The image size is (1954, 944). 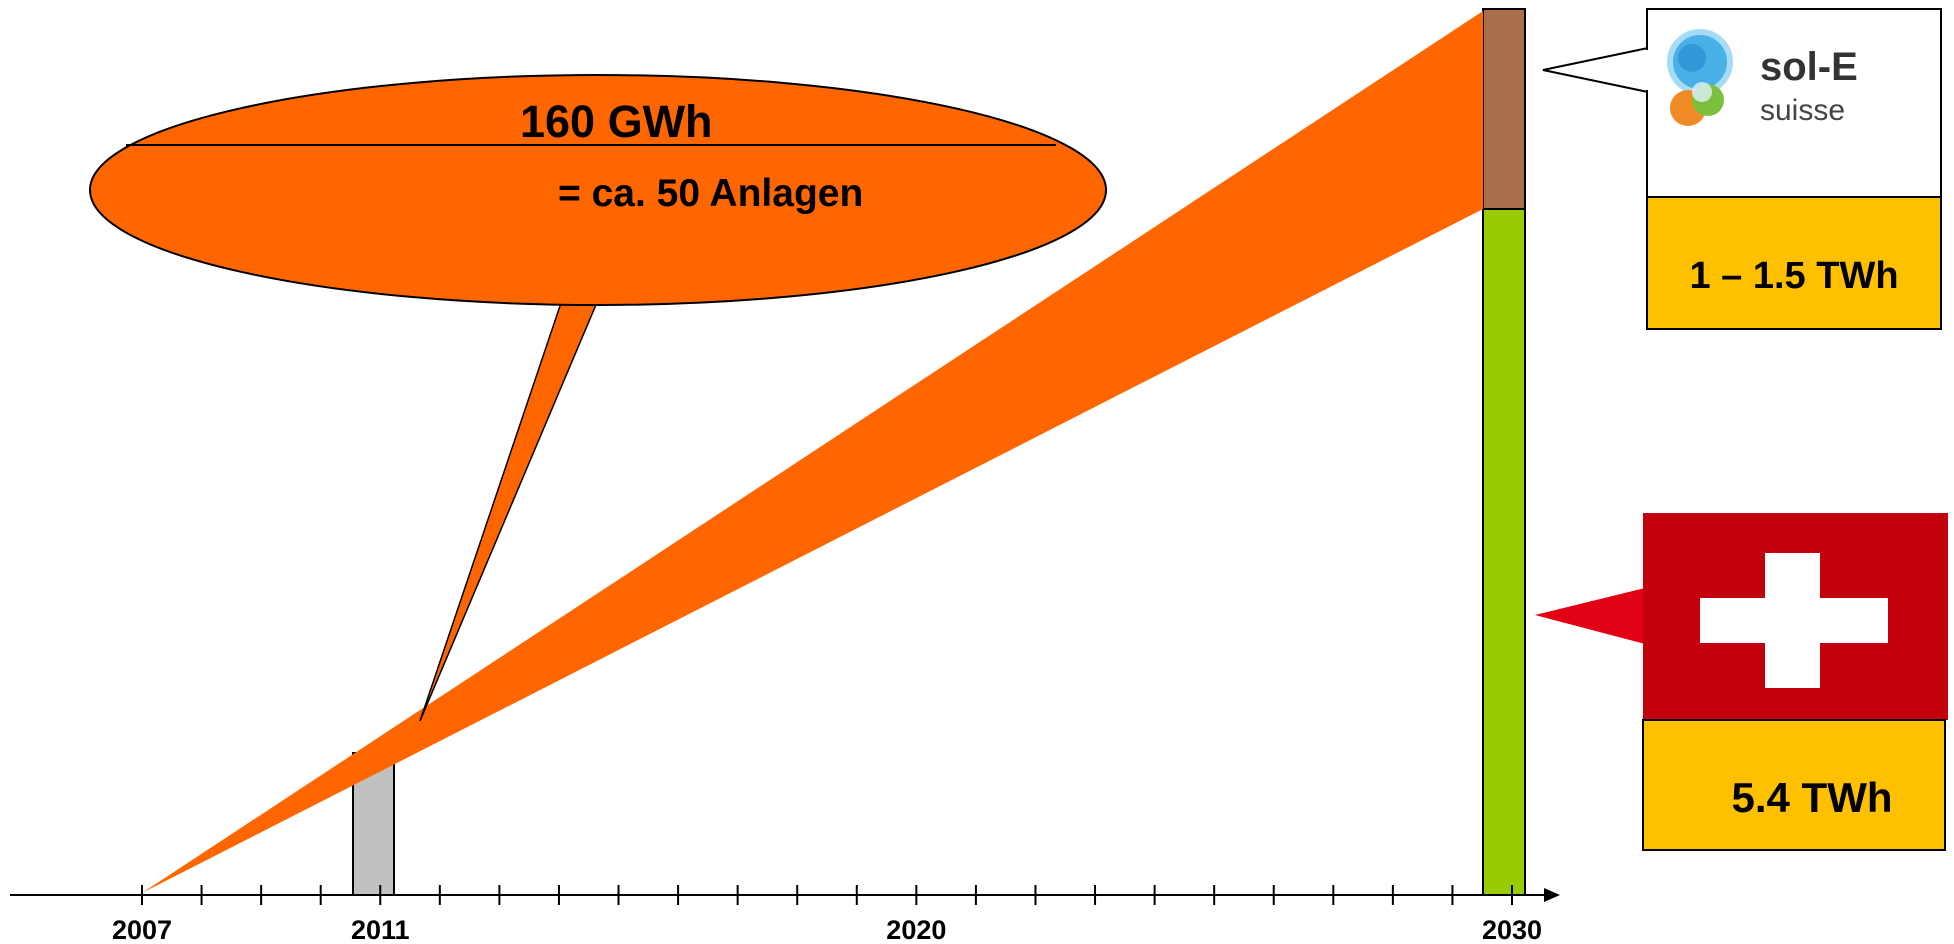 I want to click on sol-e-logo-title: sol-E, so click(x=1809, y=67).